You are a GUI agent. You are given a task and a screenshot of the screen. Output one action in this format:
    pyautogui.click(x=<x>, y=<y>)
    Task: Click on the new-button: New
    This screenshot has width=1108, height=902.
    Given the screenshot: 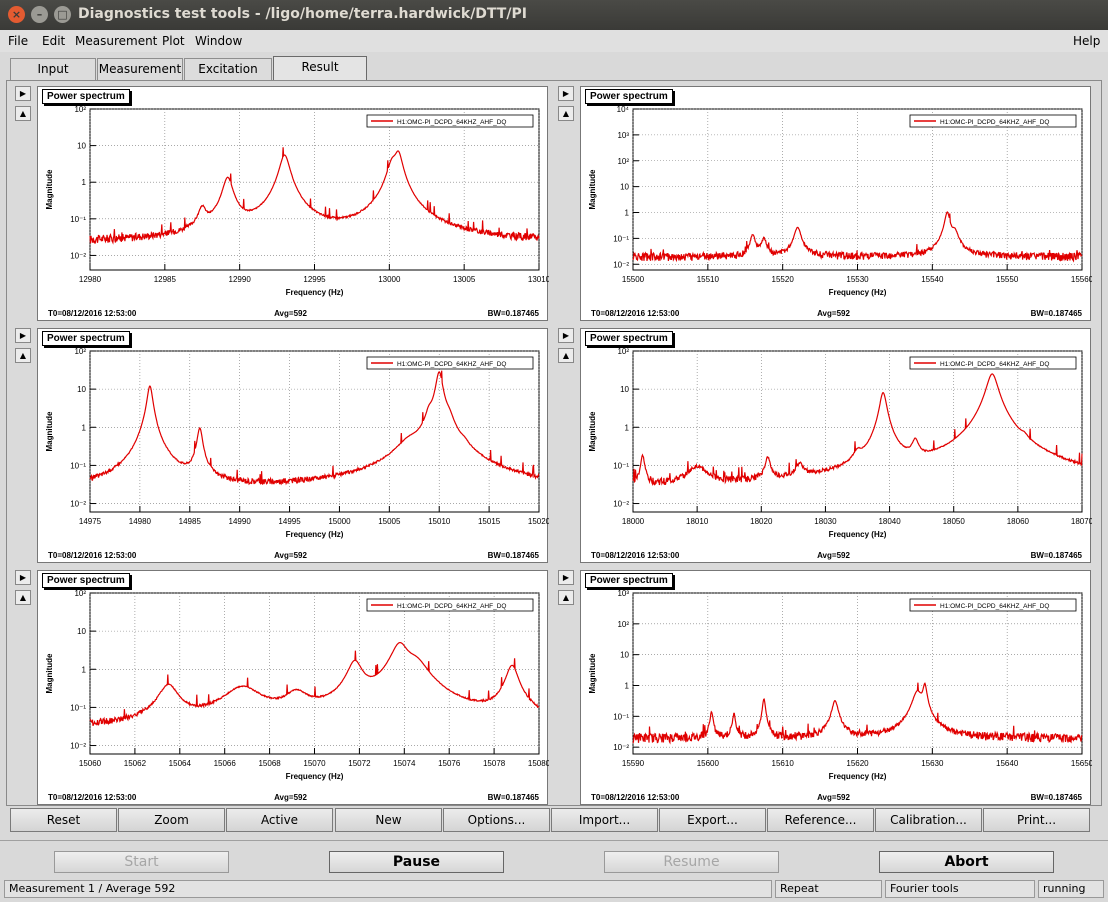 What is the action you would take?
    pyautogui.click(x=388, y=820)
    